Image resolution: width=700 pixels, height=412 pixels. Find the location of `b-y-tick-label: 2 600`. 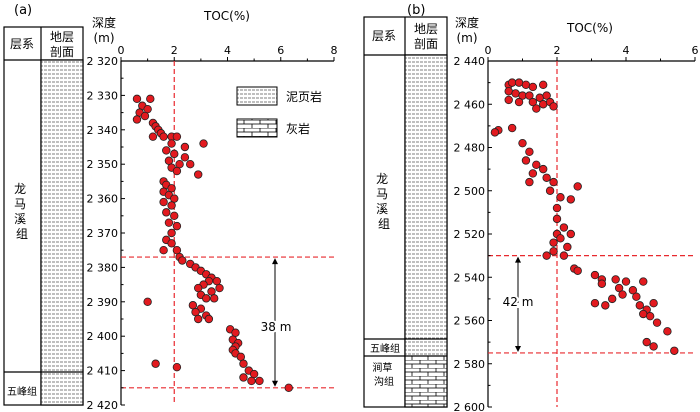

b-y-tick-label: 2 600 is located at coordinates (470, 406).